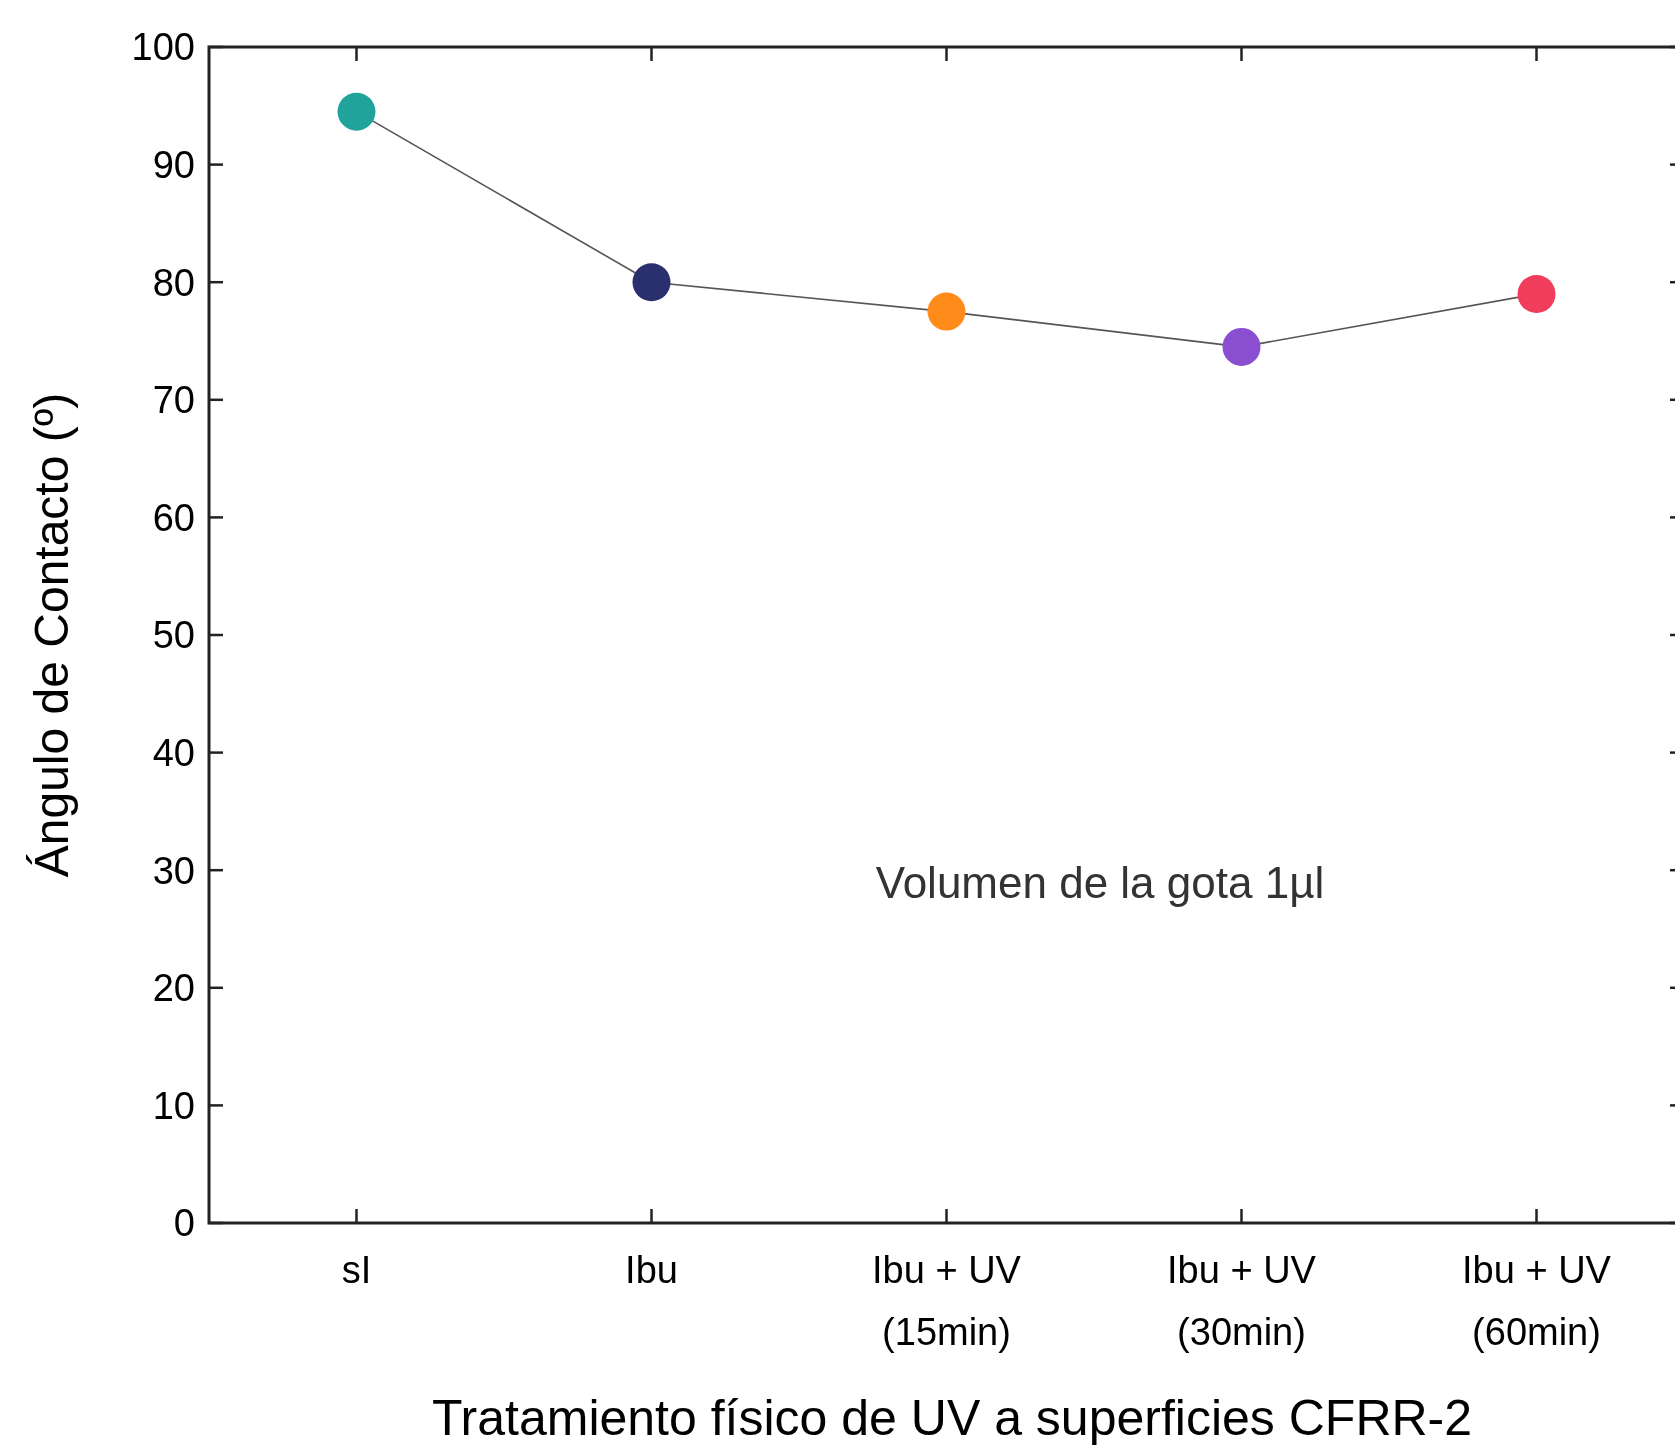 The image size is (1675, 1451). What do you see at coordinates (173, 400) in the screenshot?
I see `y-tick-label: 70` at bounding box center [173, 400].